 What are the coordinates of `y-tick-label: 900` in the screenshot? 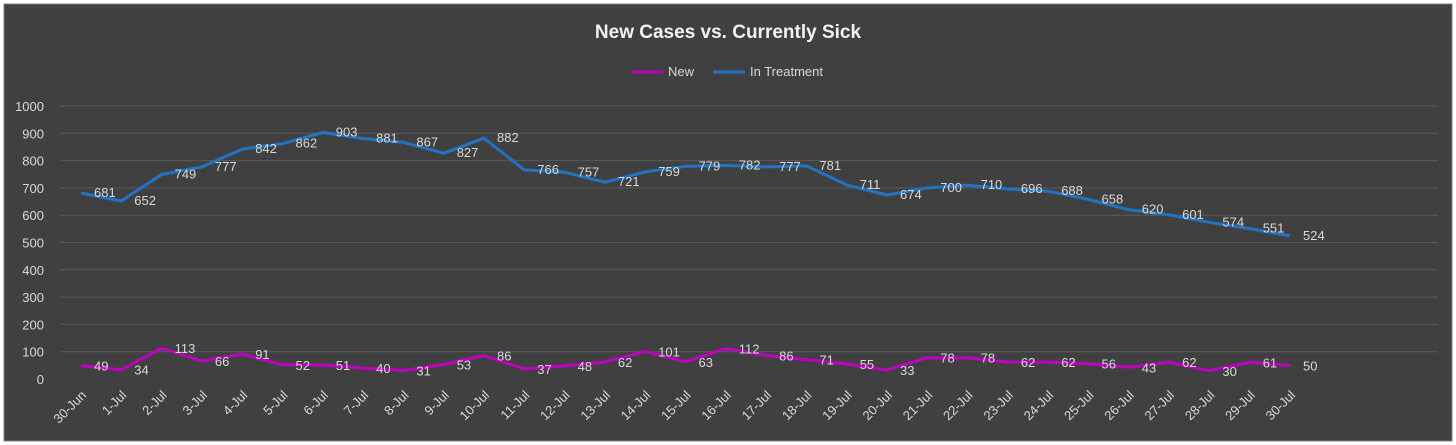 It's located at (33, 133).